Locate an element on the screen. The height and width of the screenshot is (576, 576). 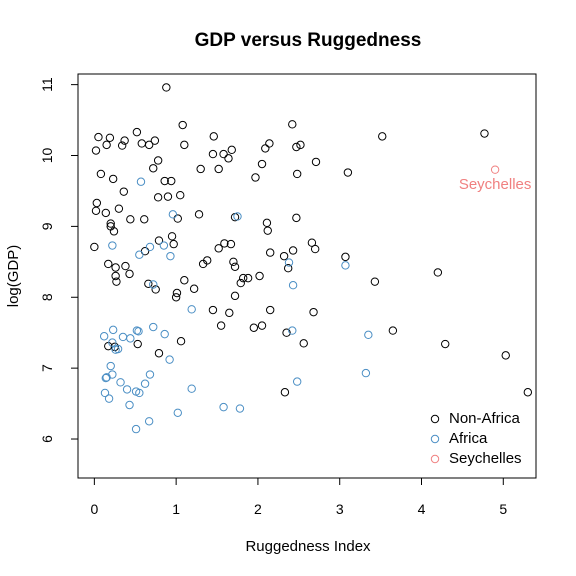
y-axis: 6 7 8 9 10 11 is located at coordinates (59, 260).